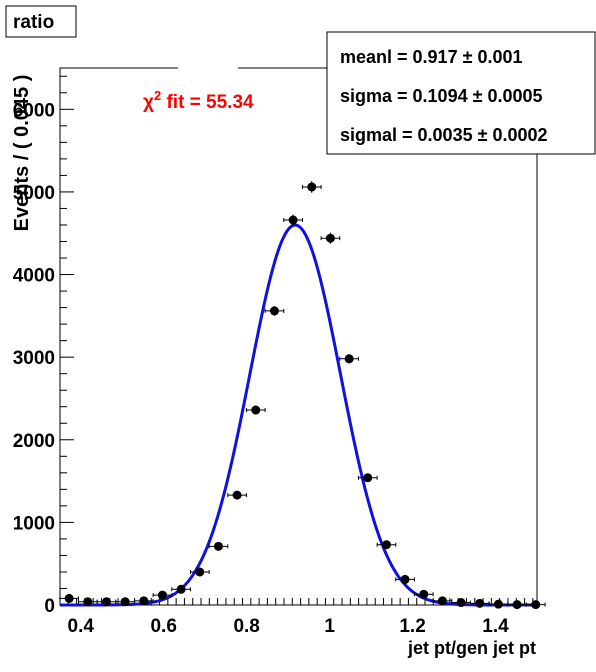  Describe the element at coordinates (22, 153) in the screenshot. I see `y-axis-label: Events / ( 0.045 )` at that location.